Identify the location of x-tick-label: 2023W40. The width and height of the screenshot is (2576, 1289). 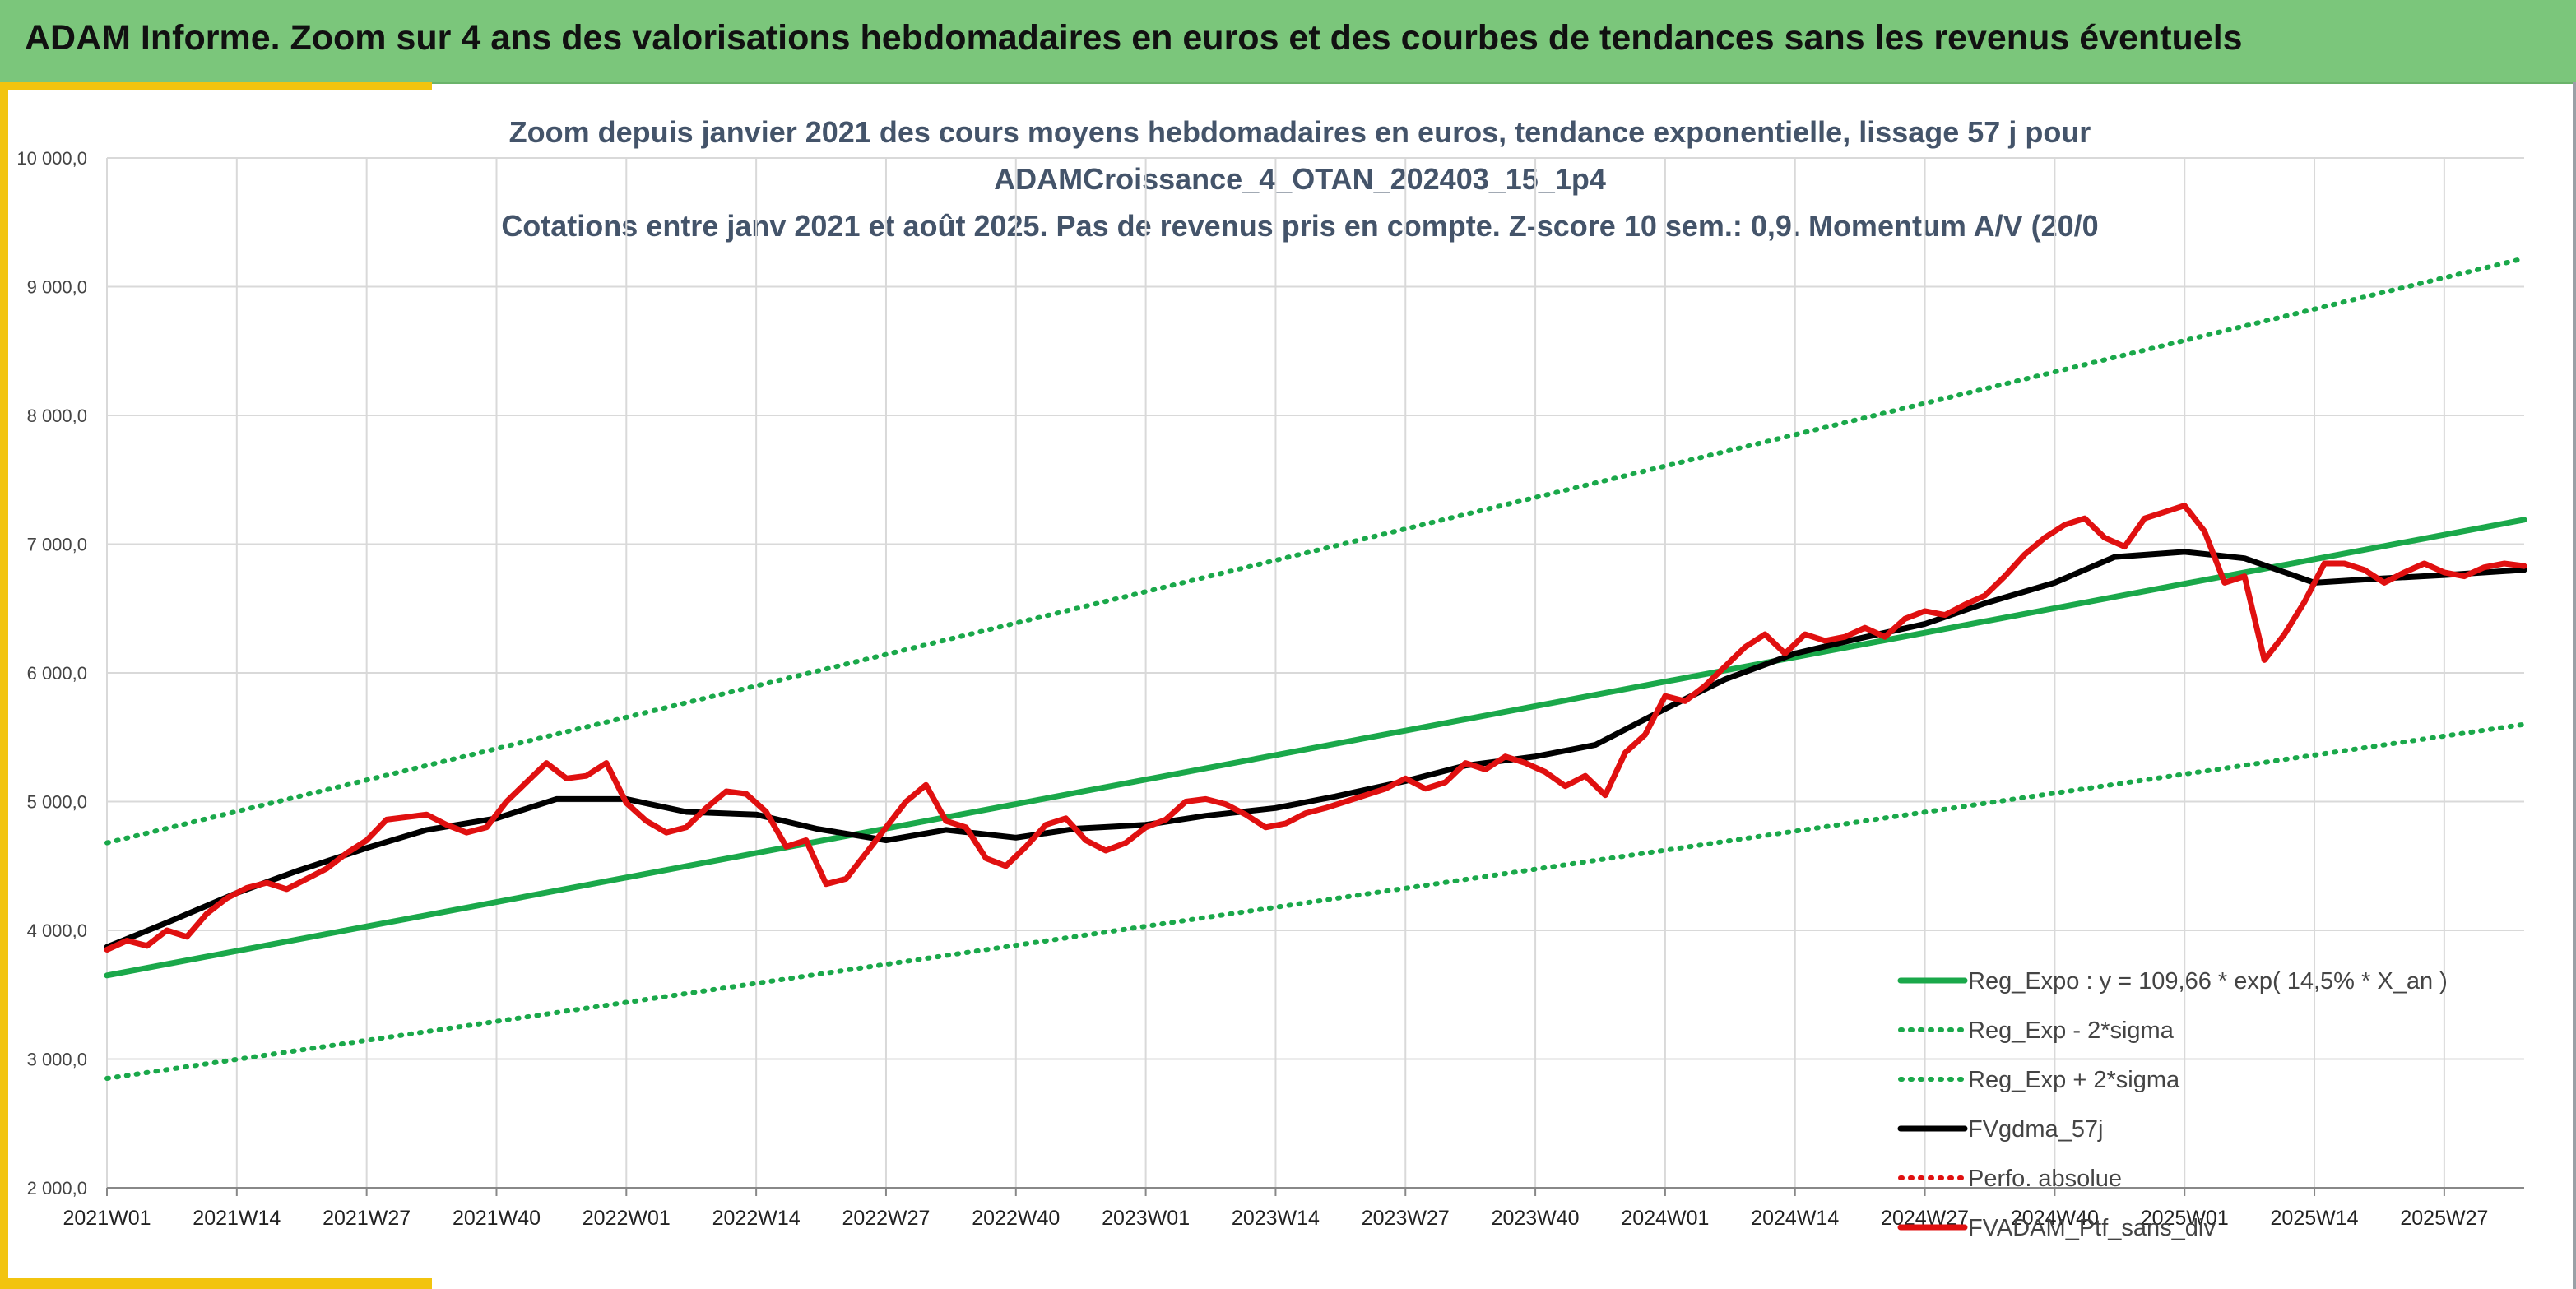
(1536, 1218).